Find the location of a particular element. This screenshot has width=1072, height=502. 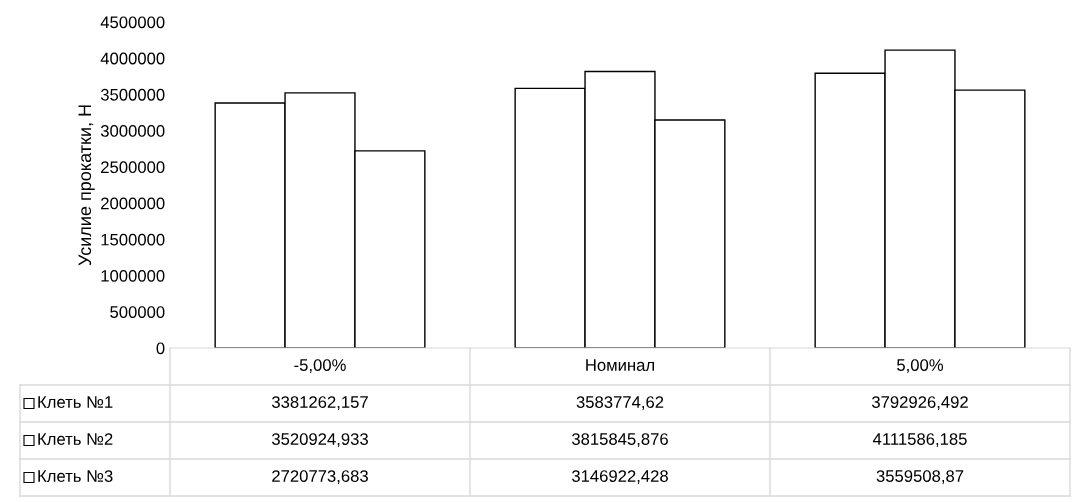

x-tick-label: -5,00% is located at coordinates (320, 366).